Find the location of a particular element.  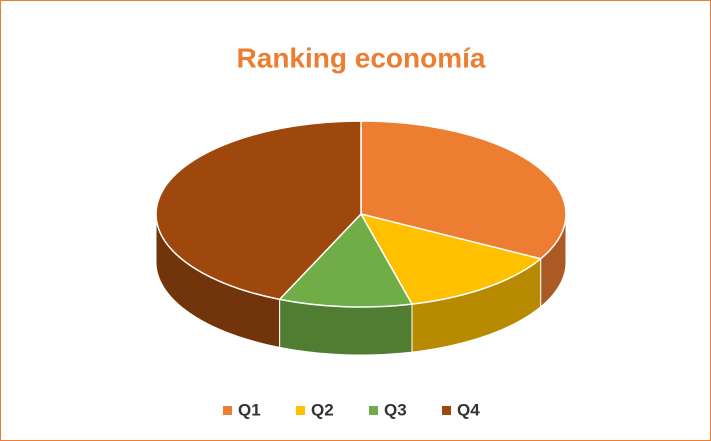

slice-side is located at coordinates (346, 327).